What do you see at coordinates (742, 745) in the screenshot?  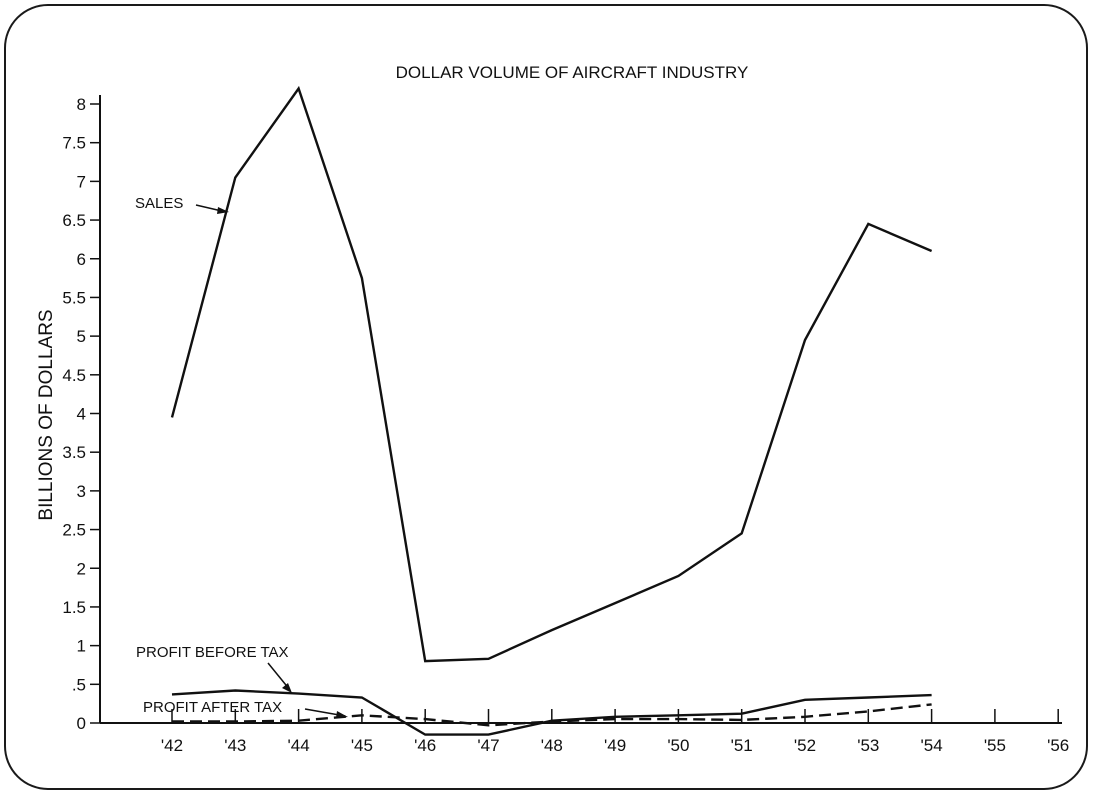 I see `x-tick-label: '51` at bounding box center [742, 745].